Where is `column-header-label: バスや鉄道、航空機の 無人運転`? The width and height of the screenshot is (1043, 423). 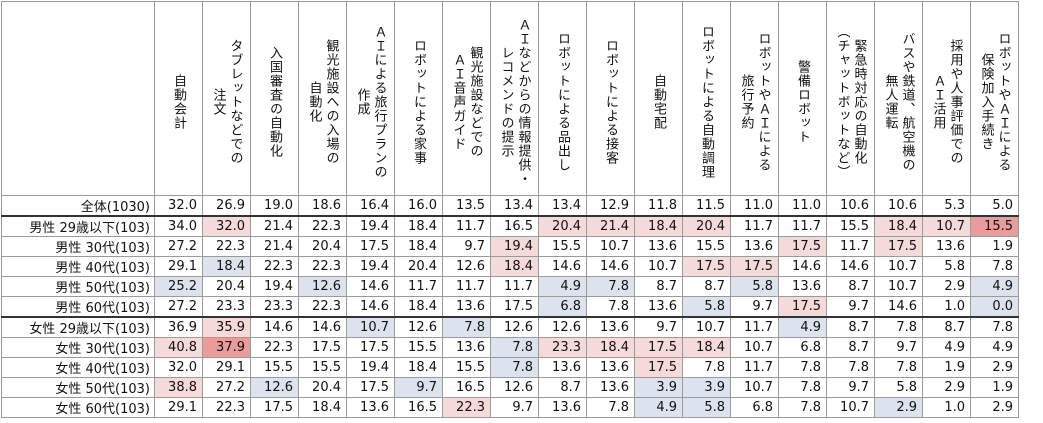
column-header-label: バスや鉄道、航空機の 無人運転 is located at coordinates (898, 102).